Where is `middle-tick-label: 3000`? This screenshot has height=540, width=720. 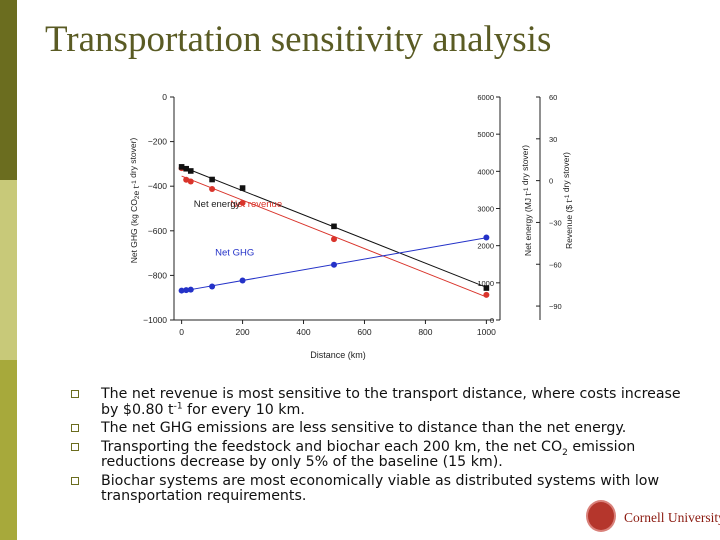
middle-tick-label: 3000 is located at coordinates (485, 209).